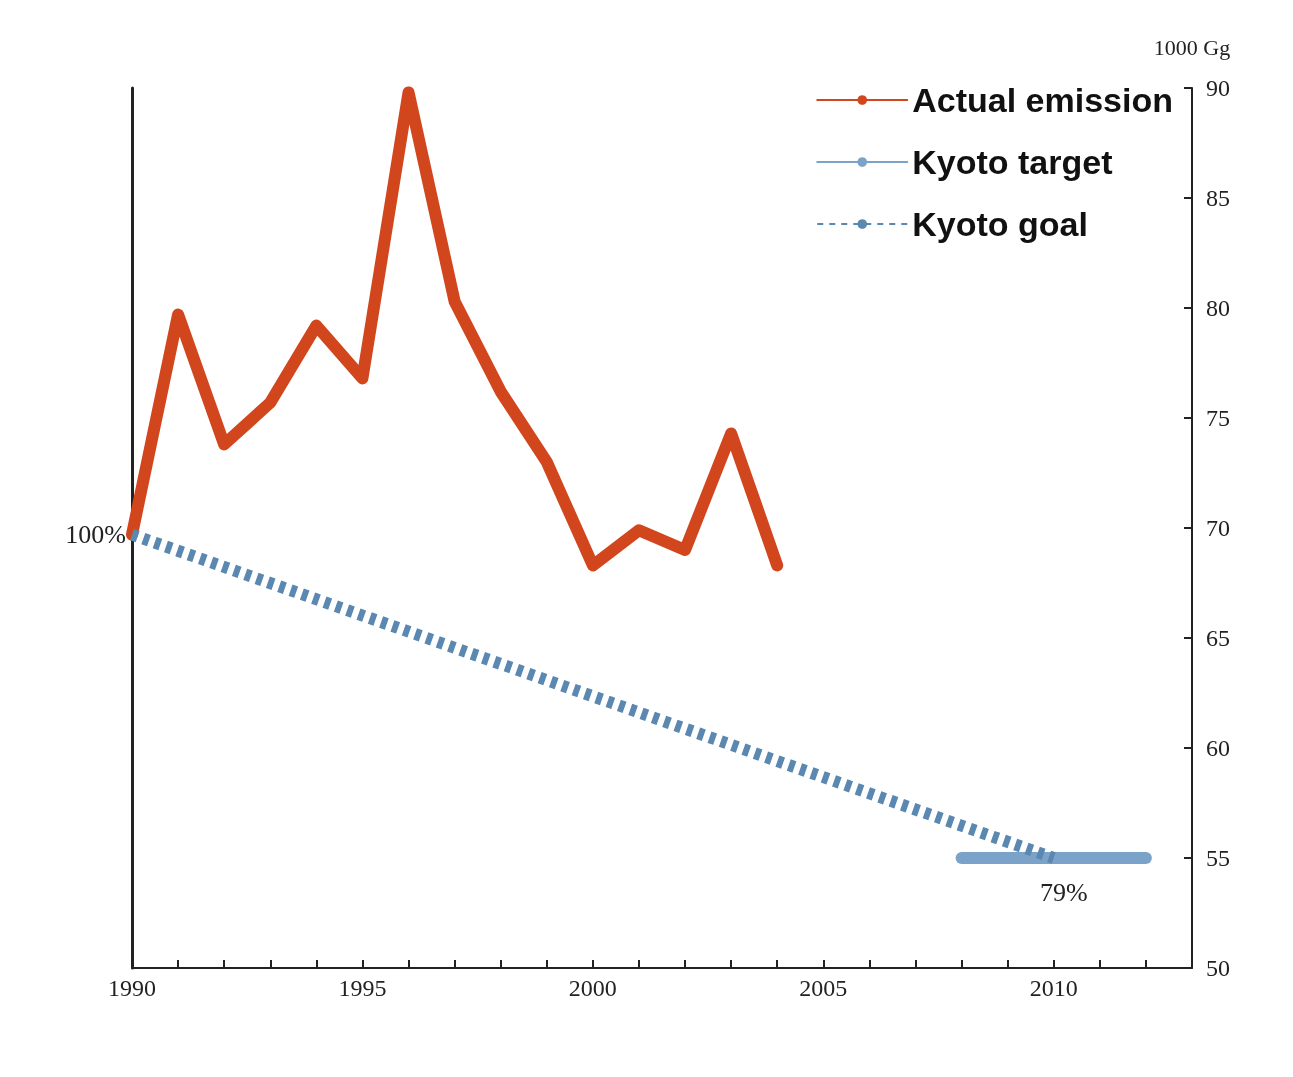 This screenshot has height=1077, width=1293. Describe the element at coordinates (132, 988) in the screenshot. I see `x-tick-label: 1990` at that location.